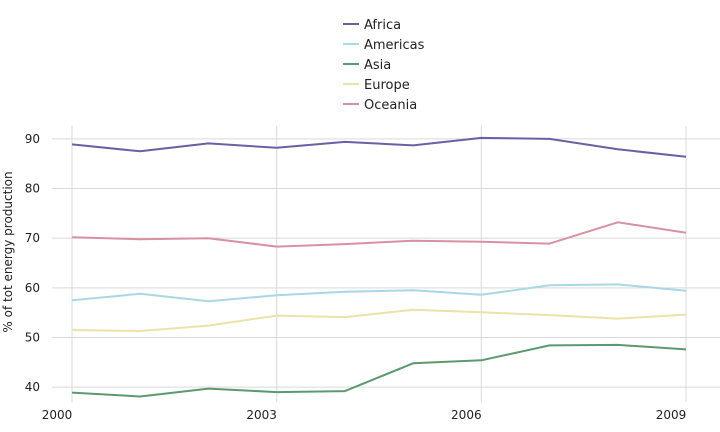  Describe the element at coordinates (379, 234) in the screenshot. I see `series-line-oceania` at that location.